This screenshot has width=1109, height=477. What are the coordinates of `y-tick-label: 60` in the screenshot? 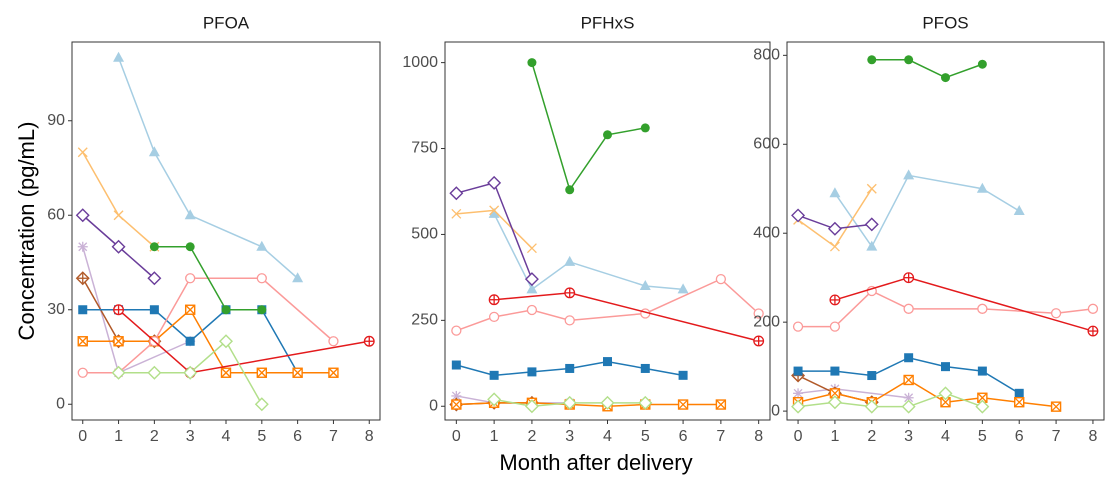 It's located at (56, 214).